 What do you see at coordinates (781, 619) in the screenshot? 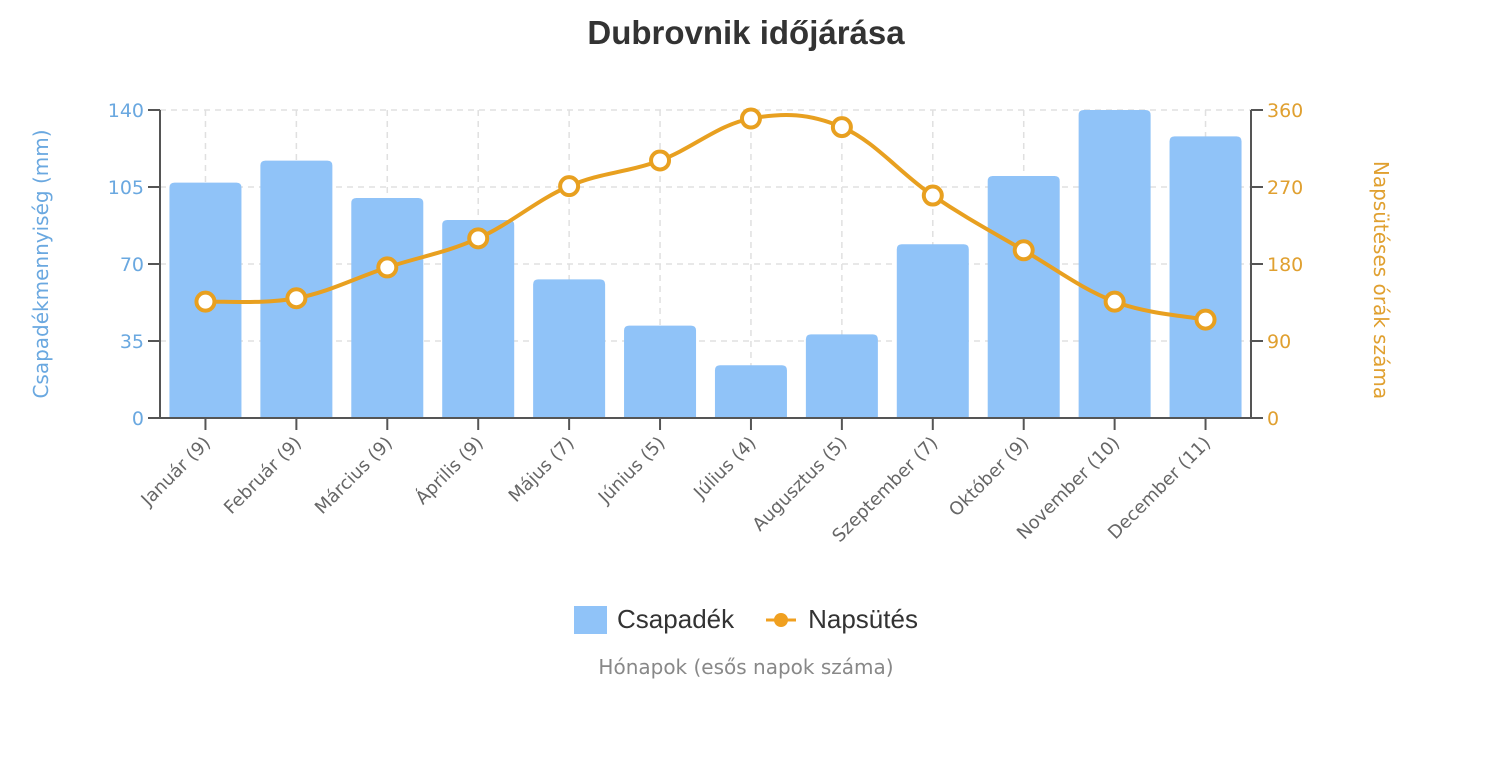
I see `line-marker-icon` at bounding box center [781, 619].